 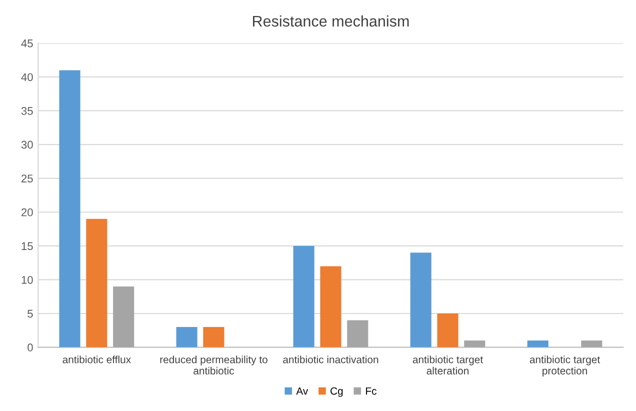 I want to click on chart-title: Resistance mechanism, so click(x=331, y=21).